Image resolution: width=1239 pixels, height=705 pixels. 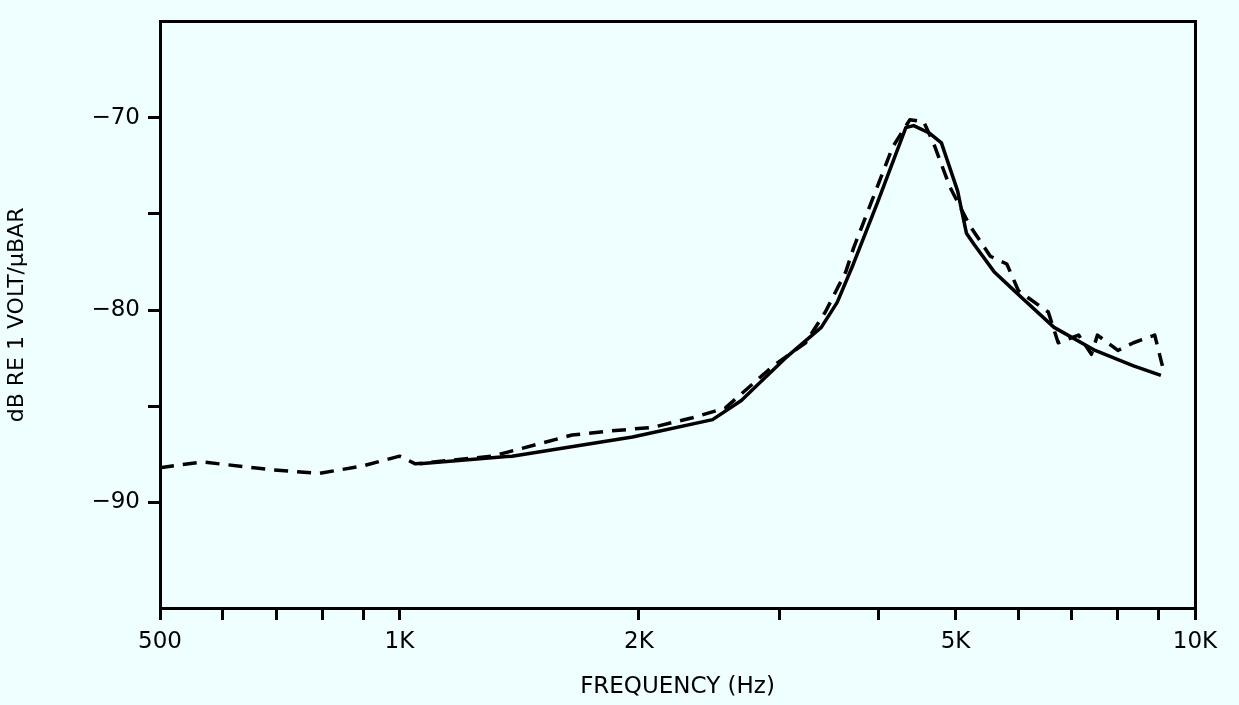 I want to click on y-tick-label: −80, so click(x=115, y=308).